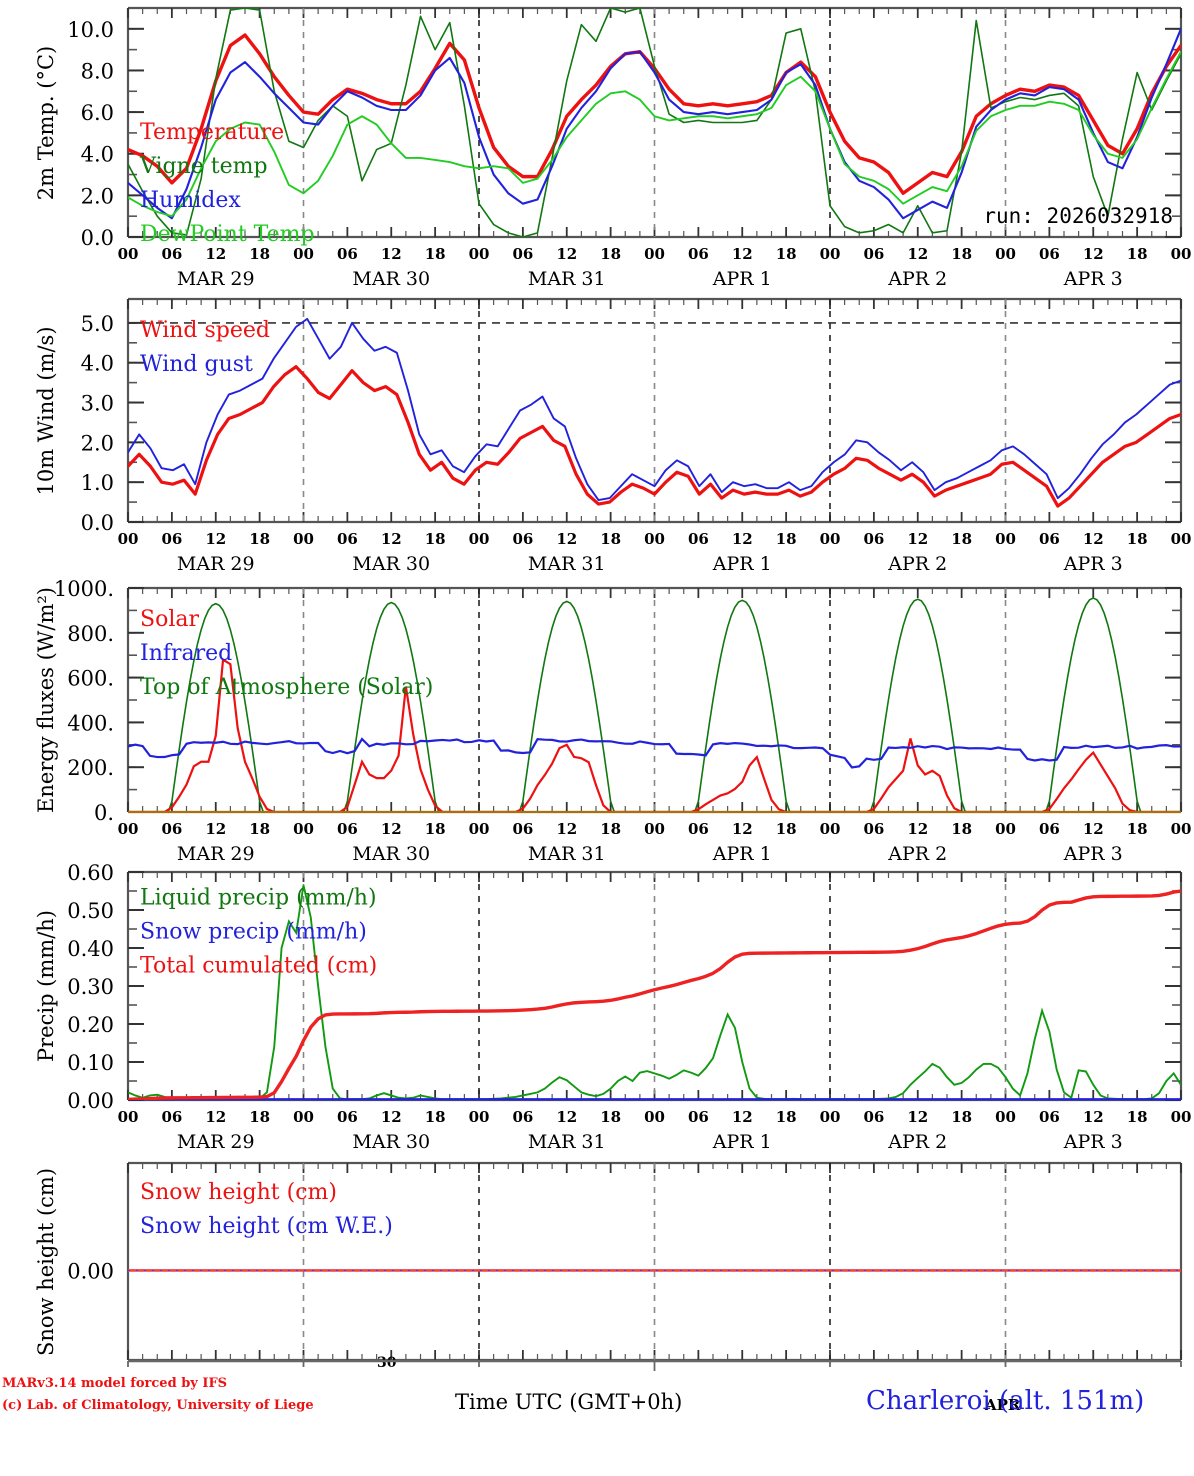  Describe the element at coordinates (227, 234) in the screenshot. I see `legend-label-dewpoint-temp: DewPoint Temp` at that location.